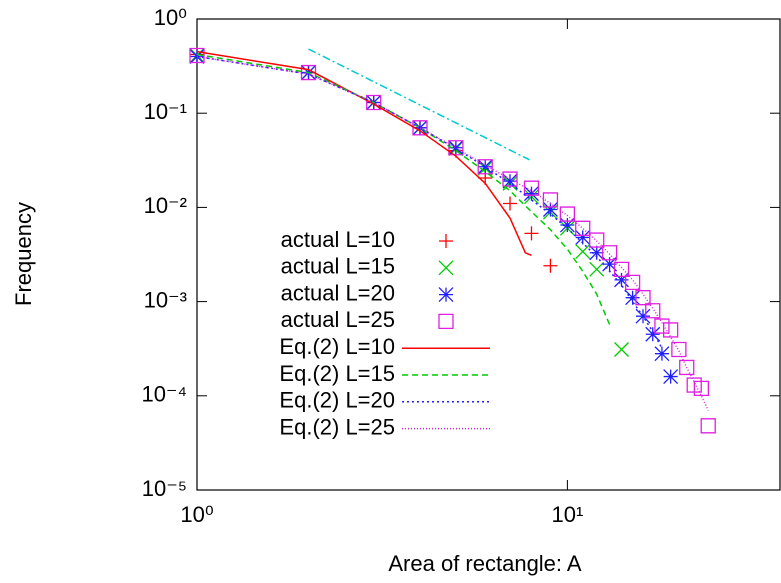 This screenshot has height=583, width=781. I want to click on x-tick-label: 10⁰, so click(196, 514).